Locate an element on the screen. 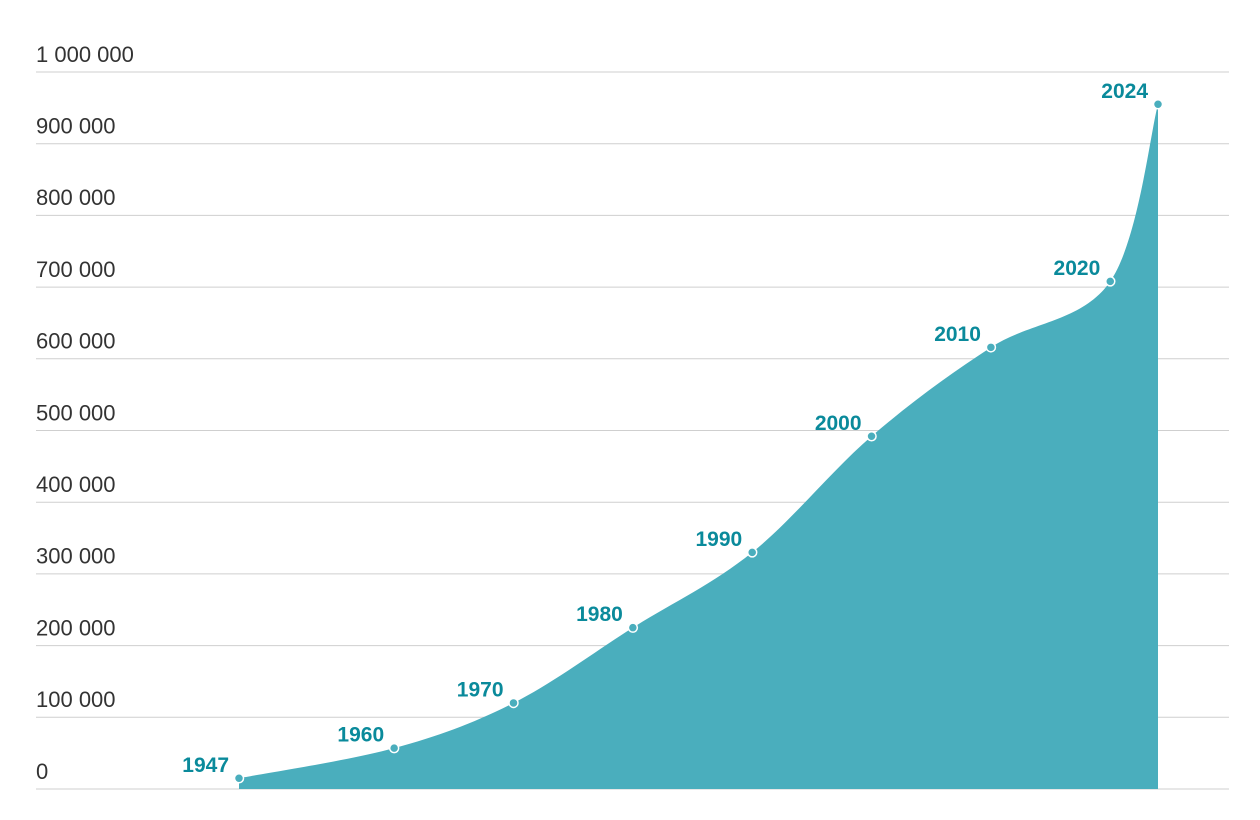 Image resolution: width=1260 pixels, height=820 pixels. point-label: 1960 is located at coordinates (360, 735).